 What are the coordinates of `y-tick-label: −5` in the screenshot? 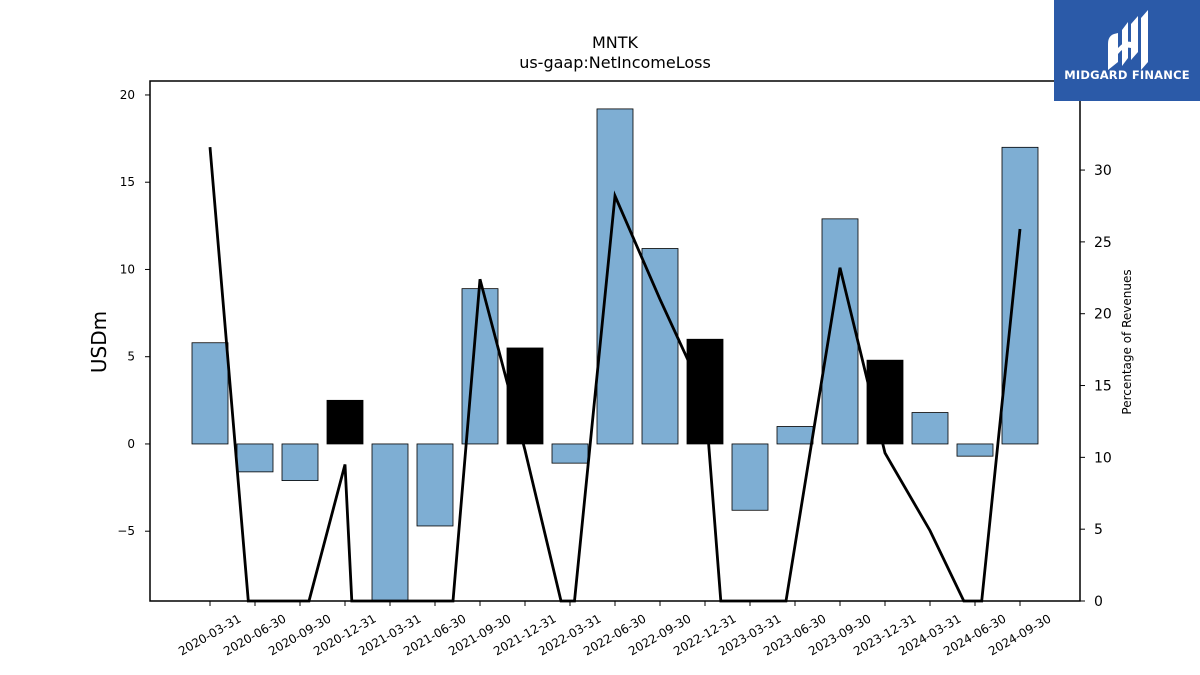 It's located at (126, 531).